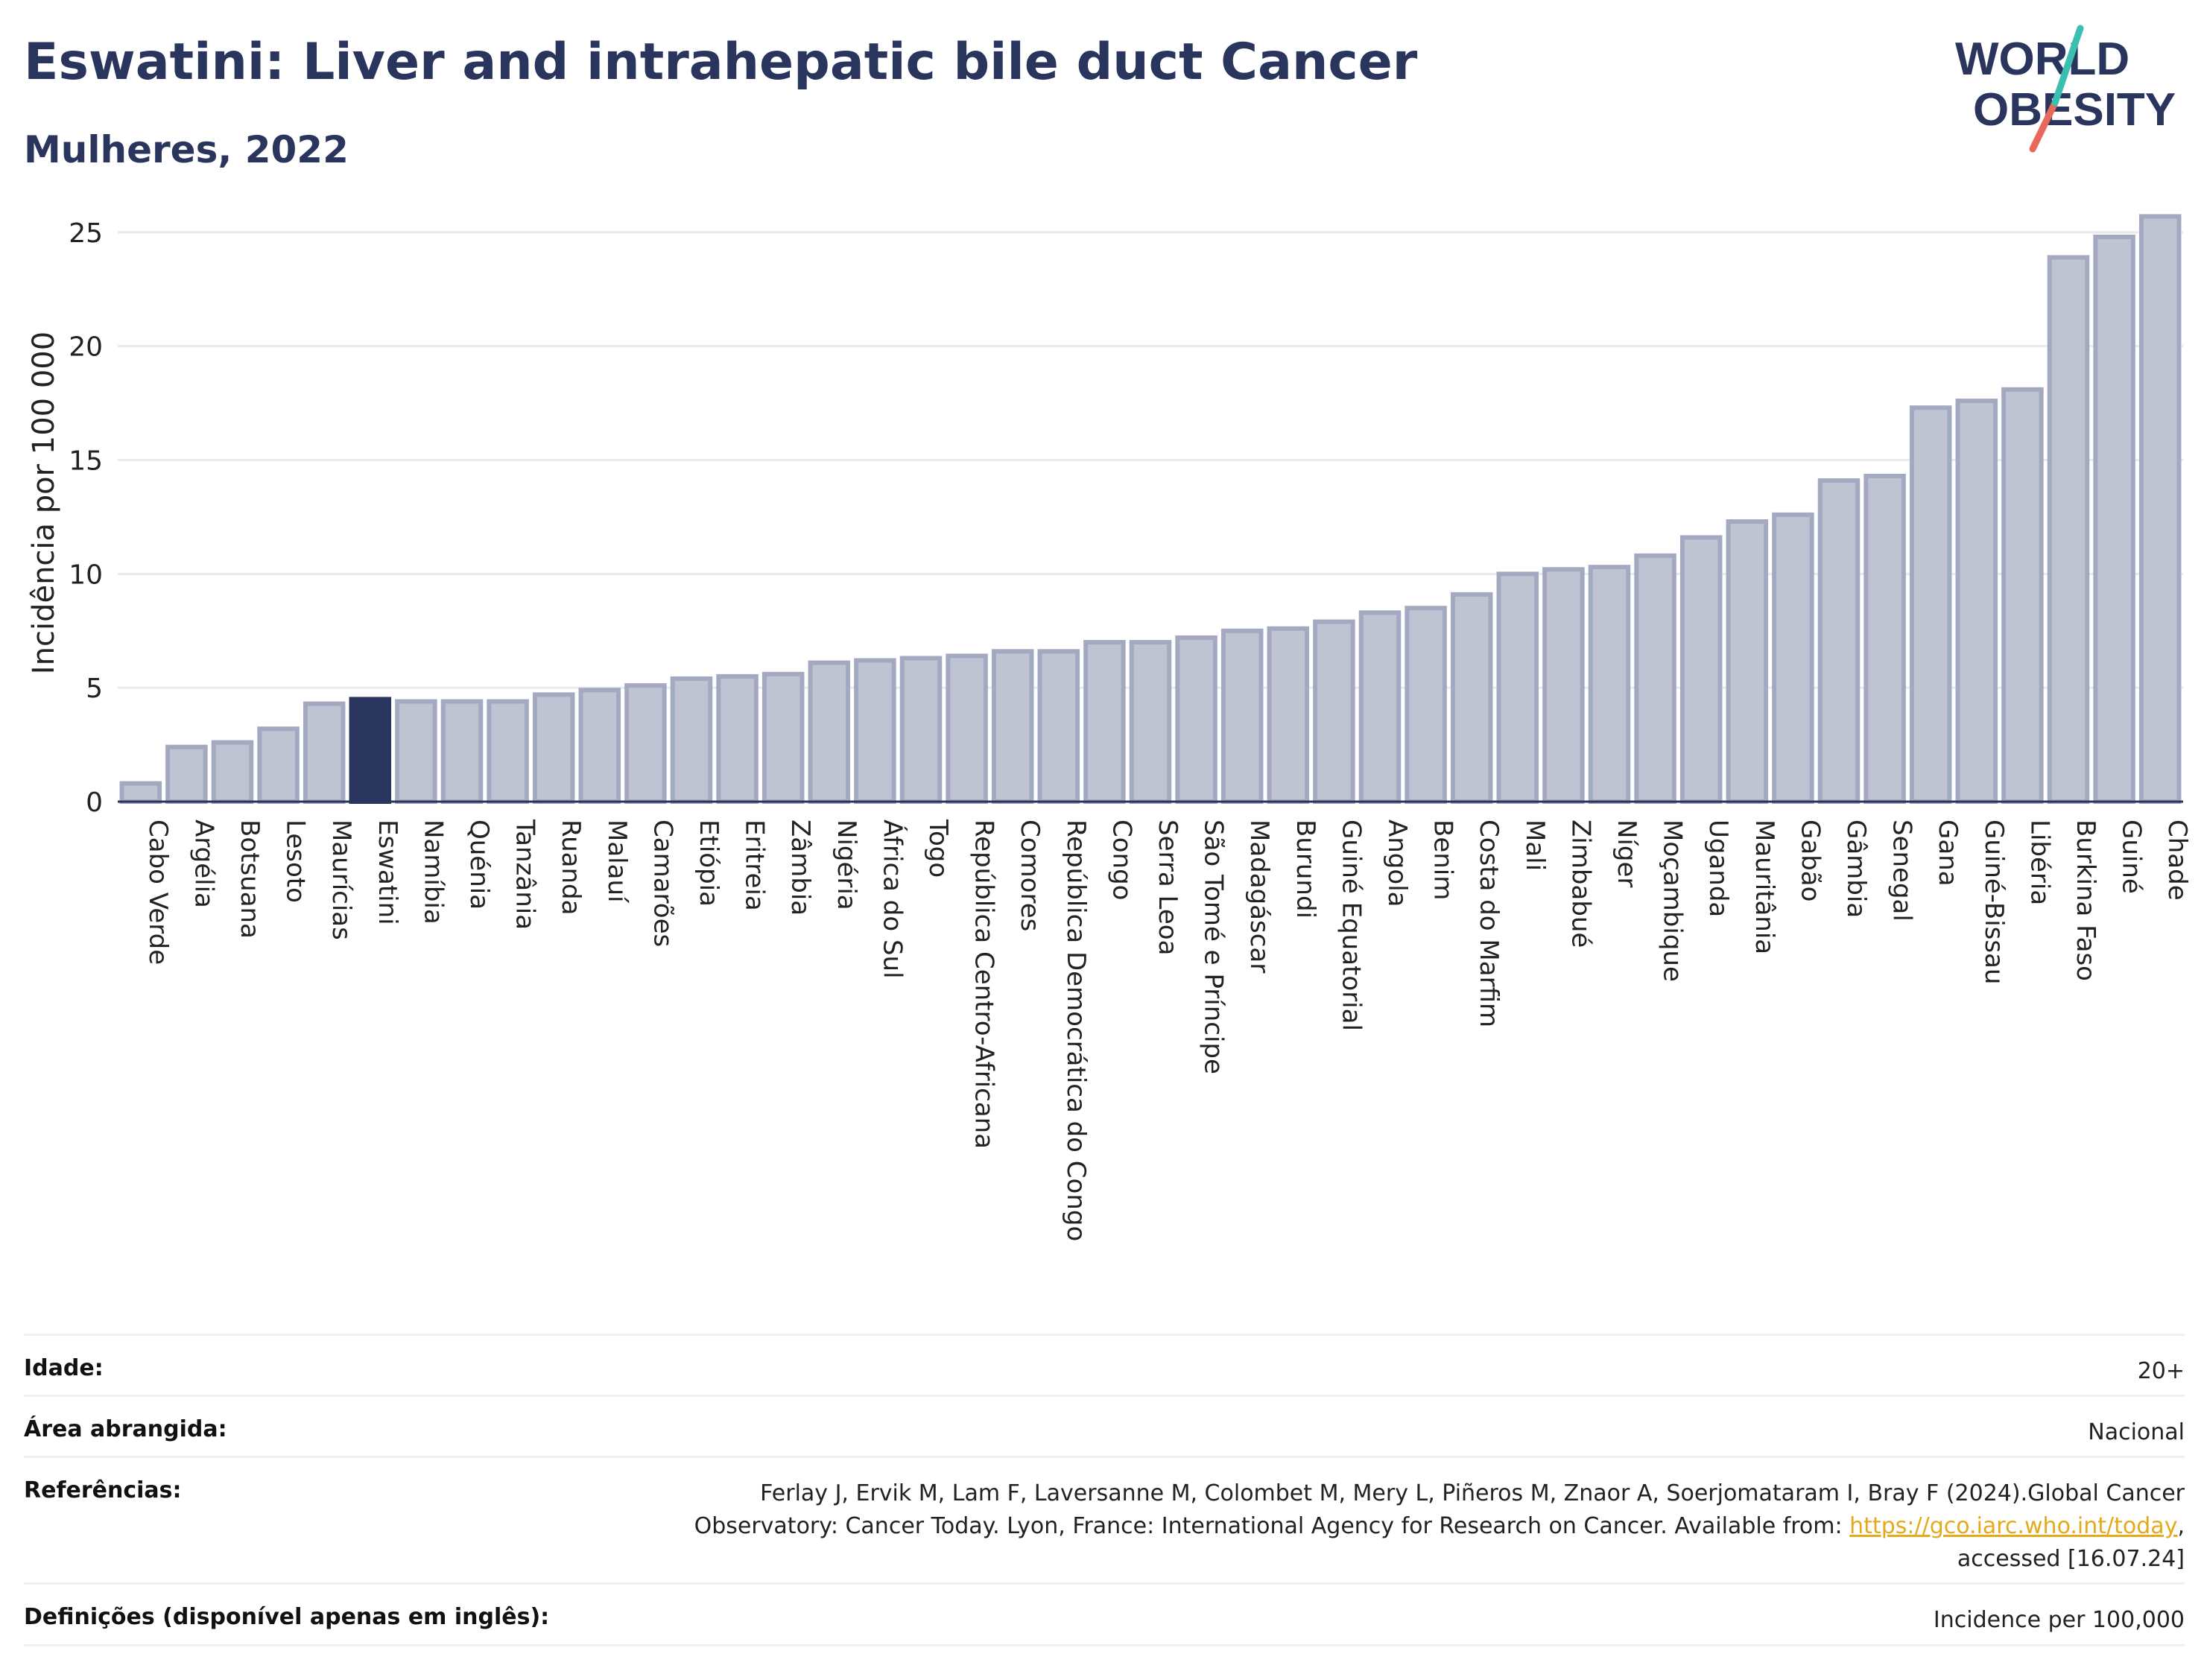  Describe the element at coordinates (125, 1429) in the screenshot. I see `info-label-area: Área abrangida:` at that location.